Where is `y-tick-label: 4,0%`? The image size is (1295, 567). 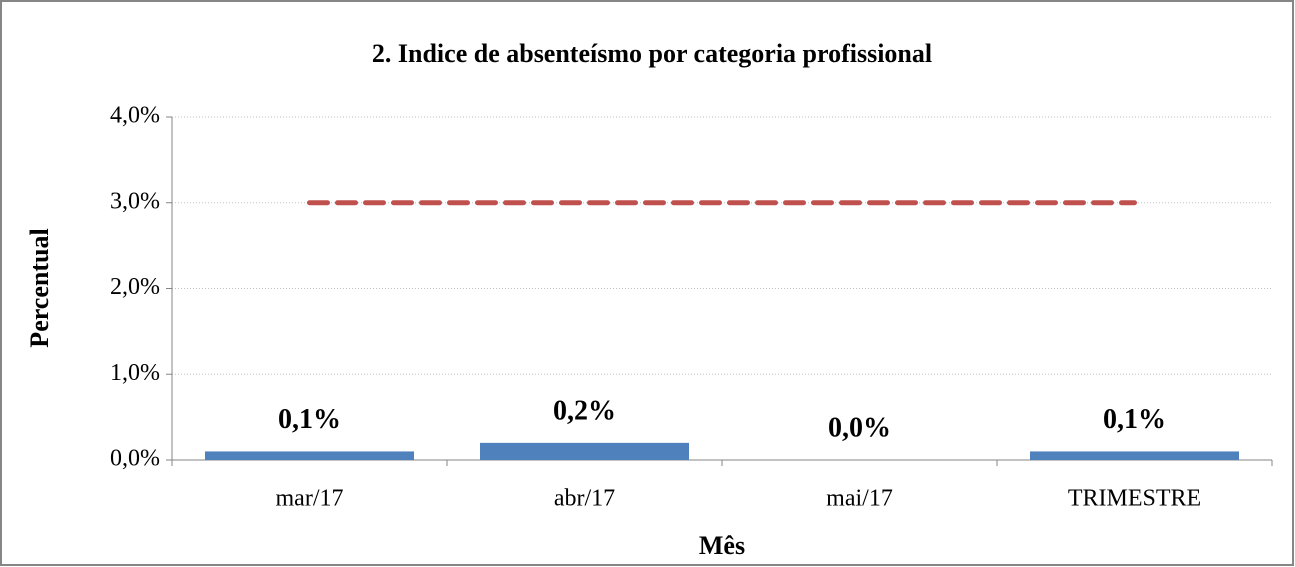 y-tick-label: 4,0% is located at coordinates (135, 116).